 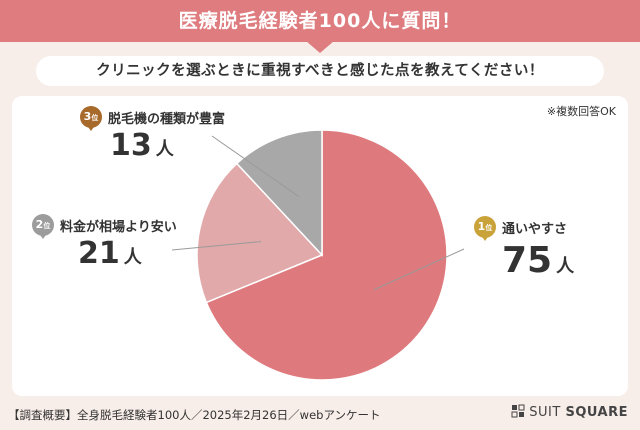 What do you see at coordinates (132, 257) in the screenshot?
I see `rank-2-unit: 人` at bounding box center [132, 257].